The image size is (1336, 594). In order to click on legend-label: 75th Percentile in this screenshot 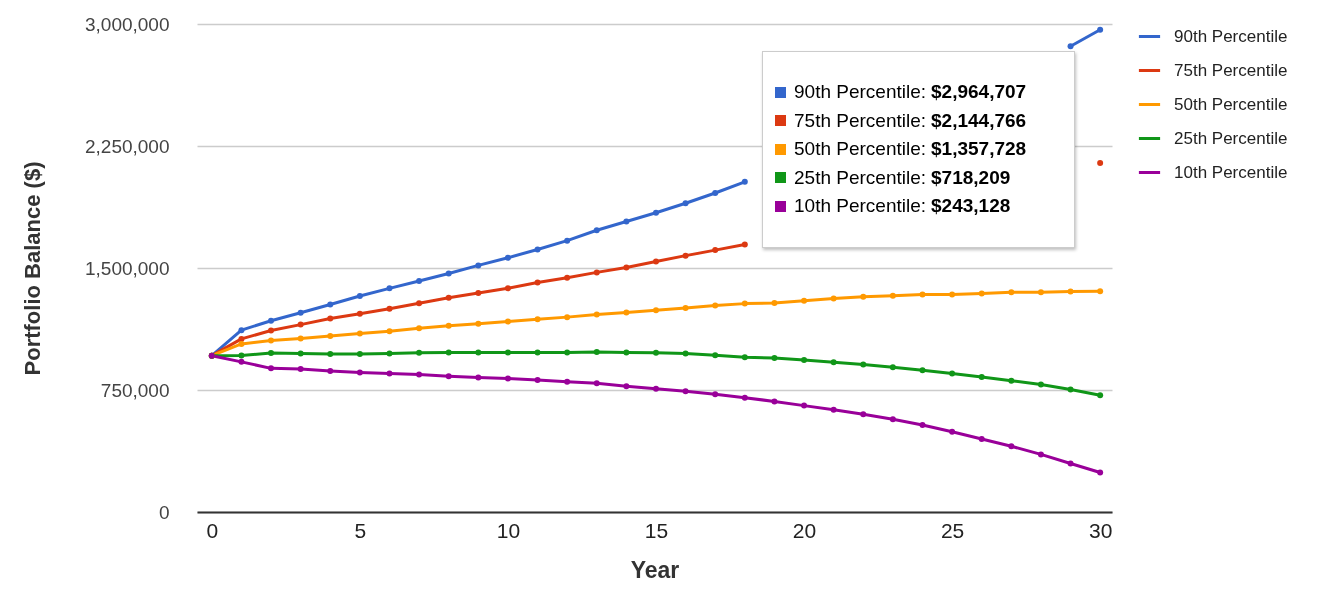, I will do `click(1231, 70)`.